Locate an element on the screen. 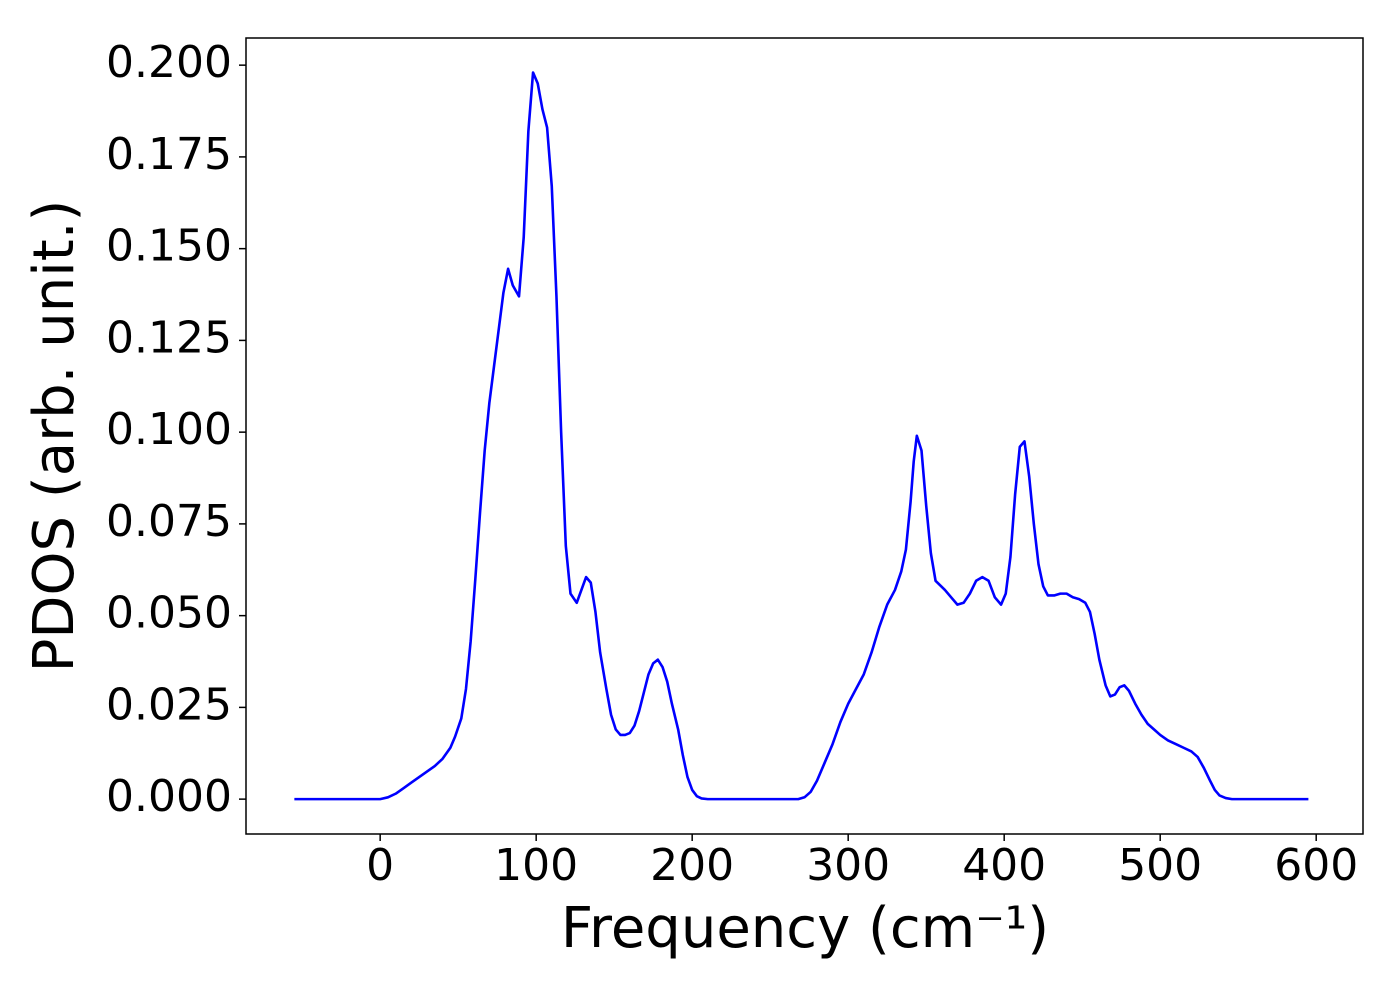  y-tick-label: 0.050 is located at coordinates (169, 613).